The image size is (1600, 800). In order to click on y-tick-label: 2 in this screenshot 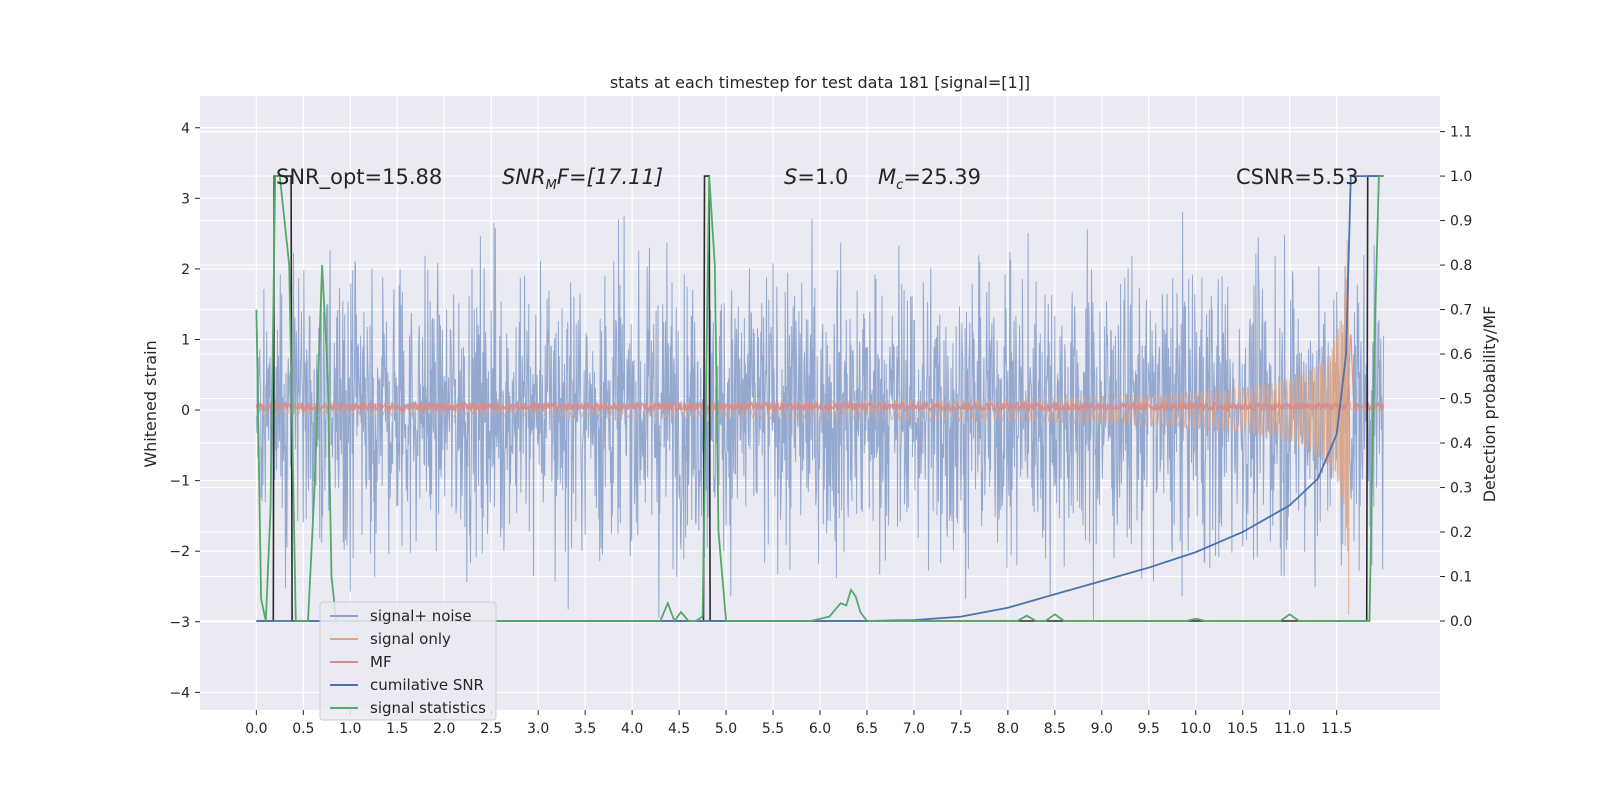, I will do `click(185, 270)`.